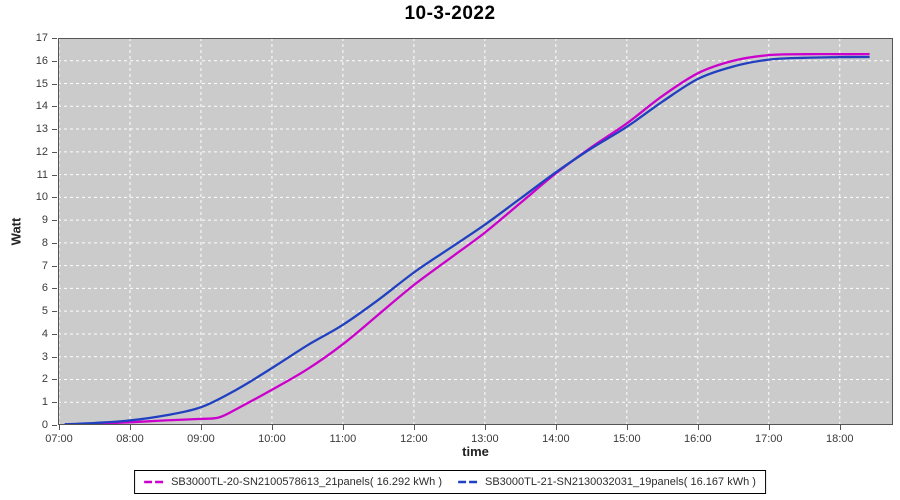 Image resolution: width=900 pixels, height=500 pixels. Describe the element at coordinates (44, 220) in the screenshot. I see `y-tick-label: 9` at that location.